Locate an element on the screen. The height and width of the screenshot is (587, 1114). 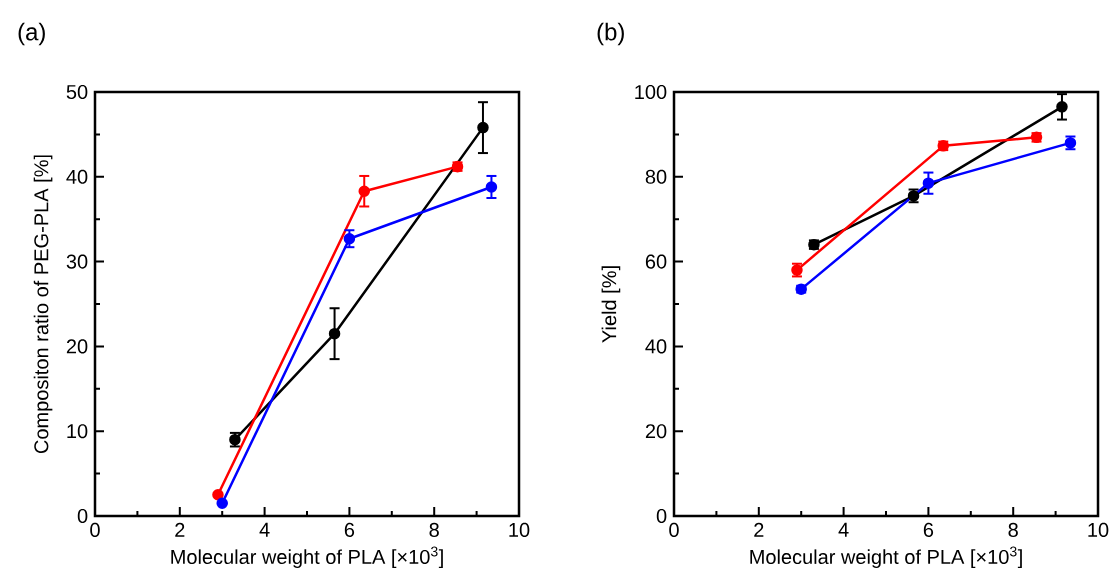
y-axis-title: Compositon ratio of PEG-PLA [%] is located at coordinates (43, 304).